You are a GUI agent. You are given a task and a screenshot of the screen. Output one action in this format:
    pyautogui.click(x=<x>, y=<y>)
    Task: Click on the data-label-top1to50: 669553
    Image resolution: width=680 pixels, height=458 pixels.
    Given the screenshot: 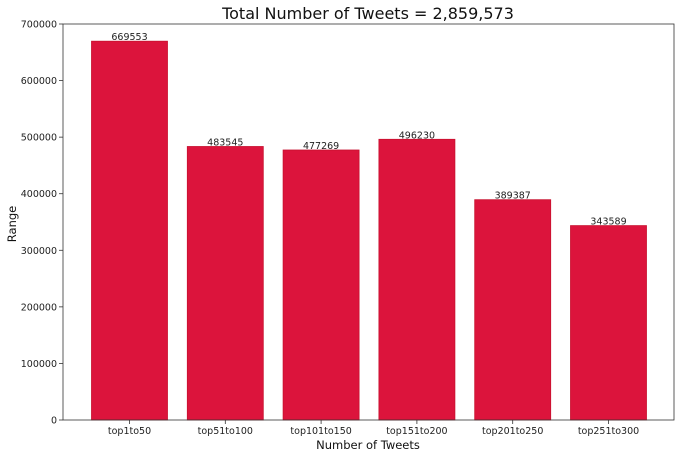 What is the action you would take?
    pyautogui.click(x=129, y=37)
    